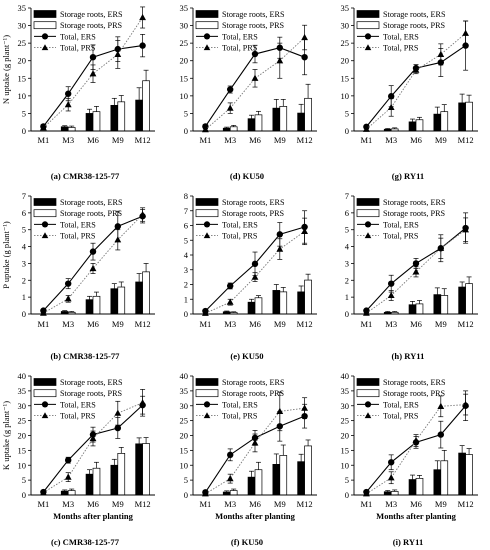  I want to click on y-tick-label: 10, so click(184, 465).